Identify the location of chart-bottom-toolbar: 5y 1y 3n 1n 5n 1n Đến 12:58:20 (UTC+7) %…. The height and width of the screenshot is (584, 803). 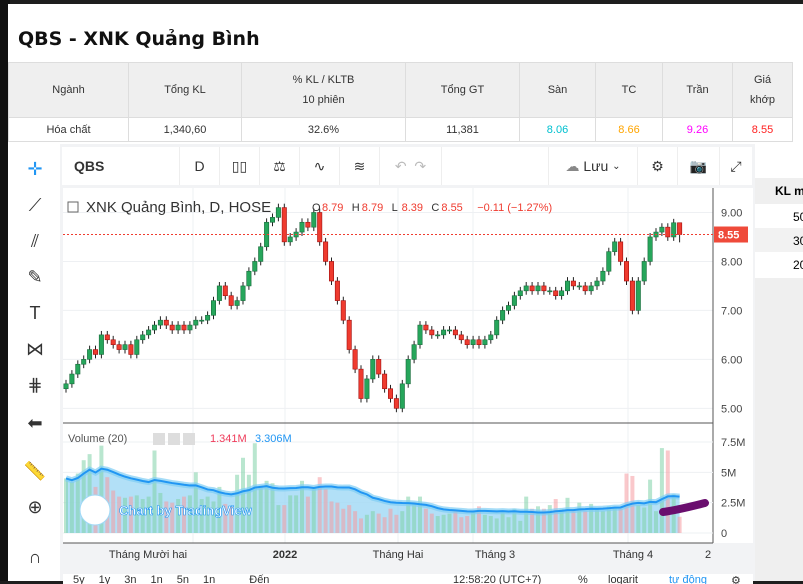
(408, 579).